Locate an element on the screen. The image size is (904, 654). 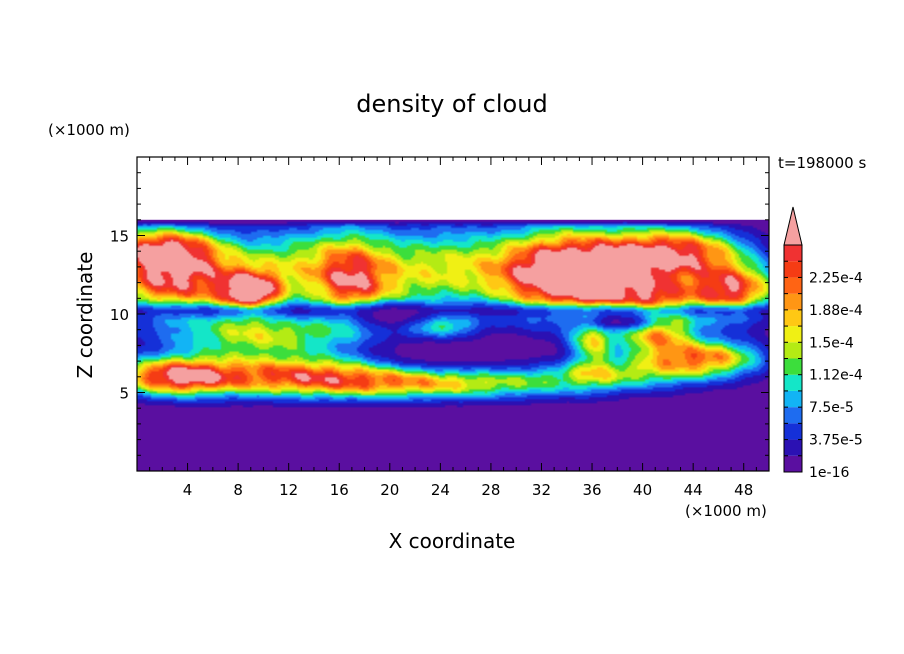
colorbar-extend-arrow is located at coordinates (793, 226).